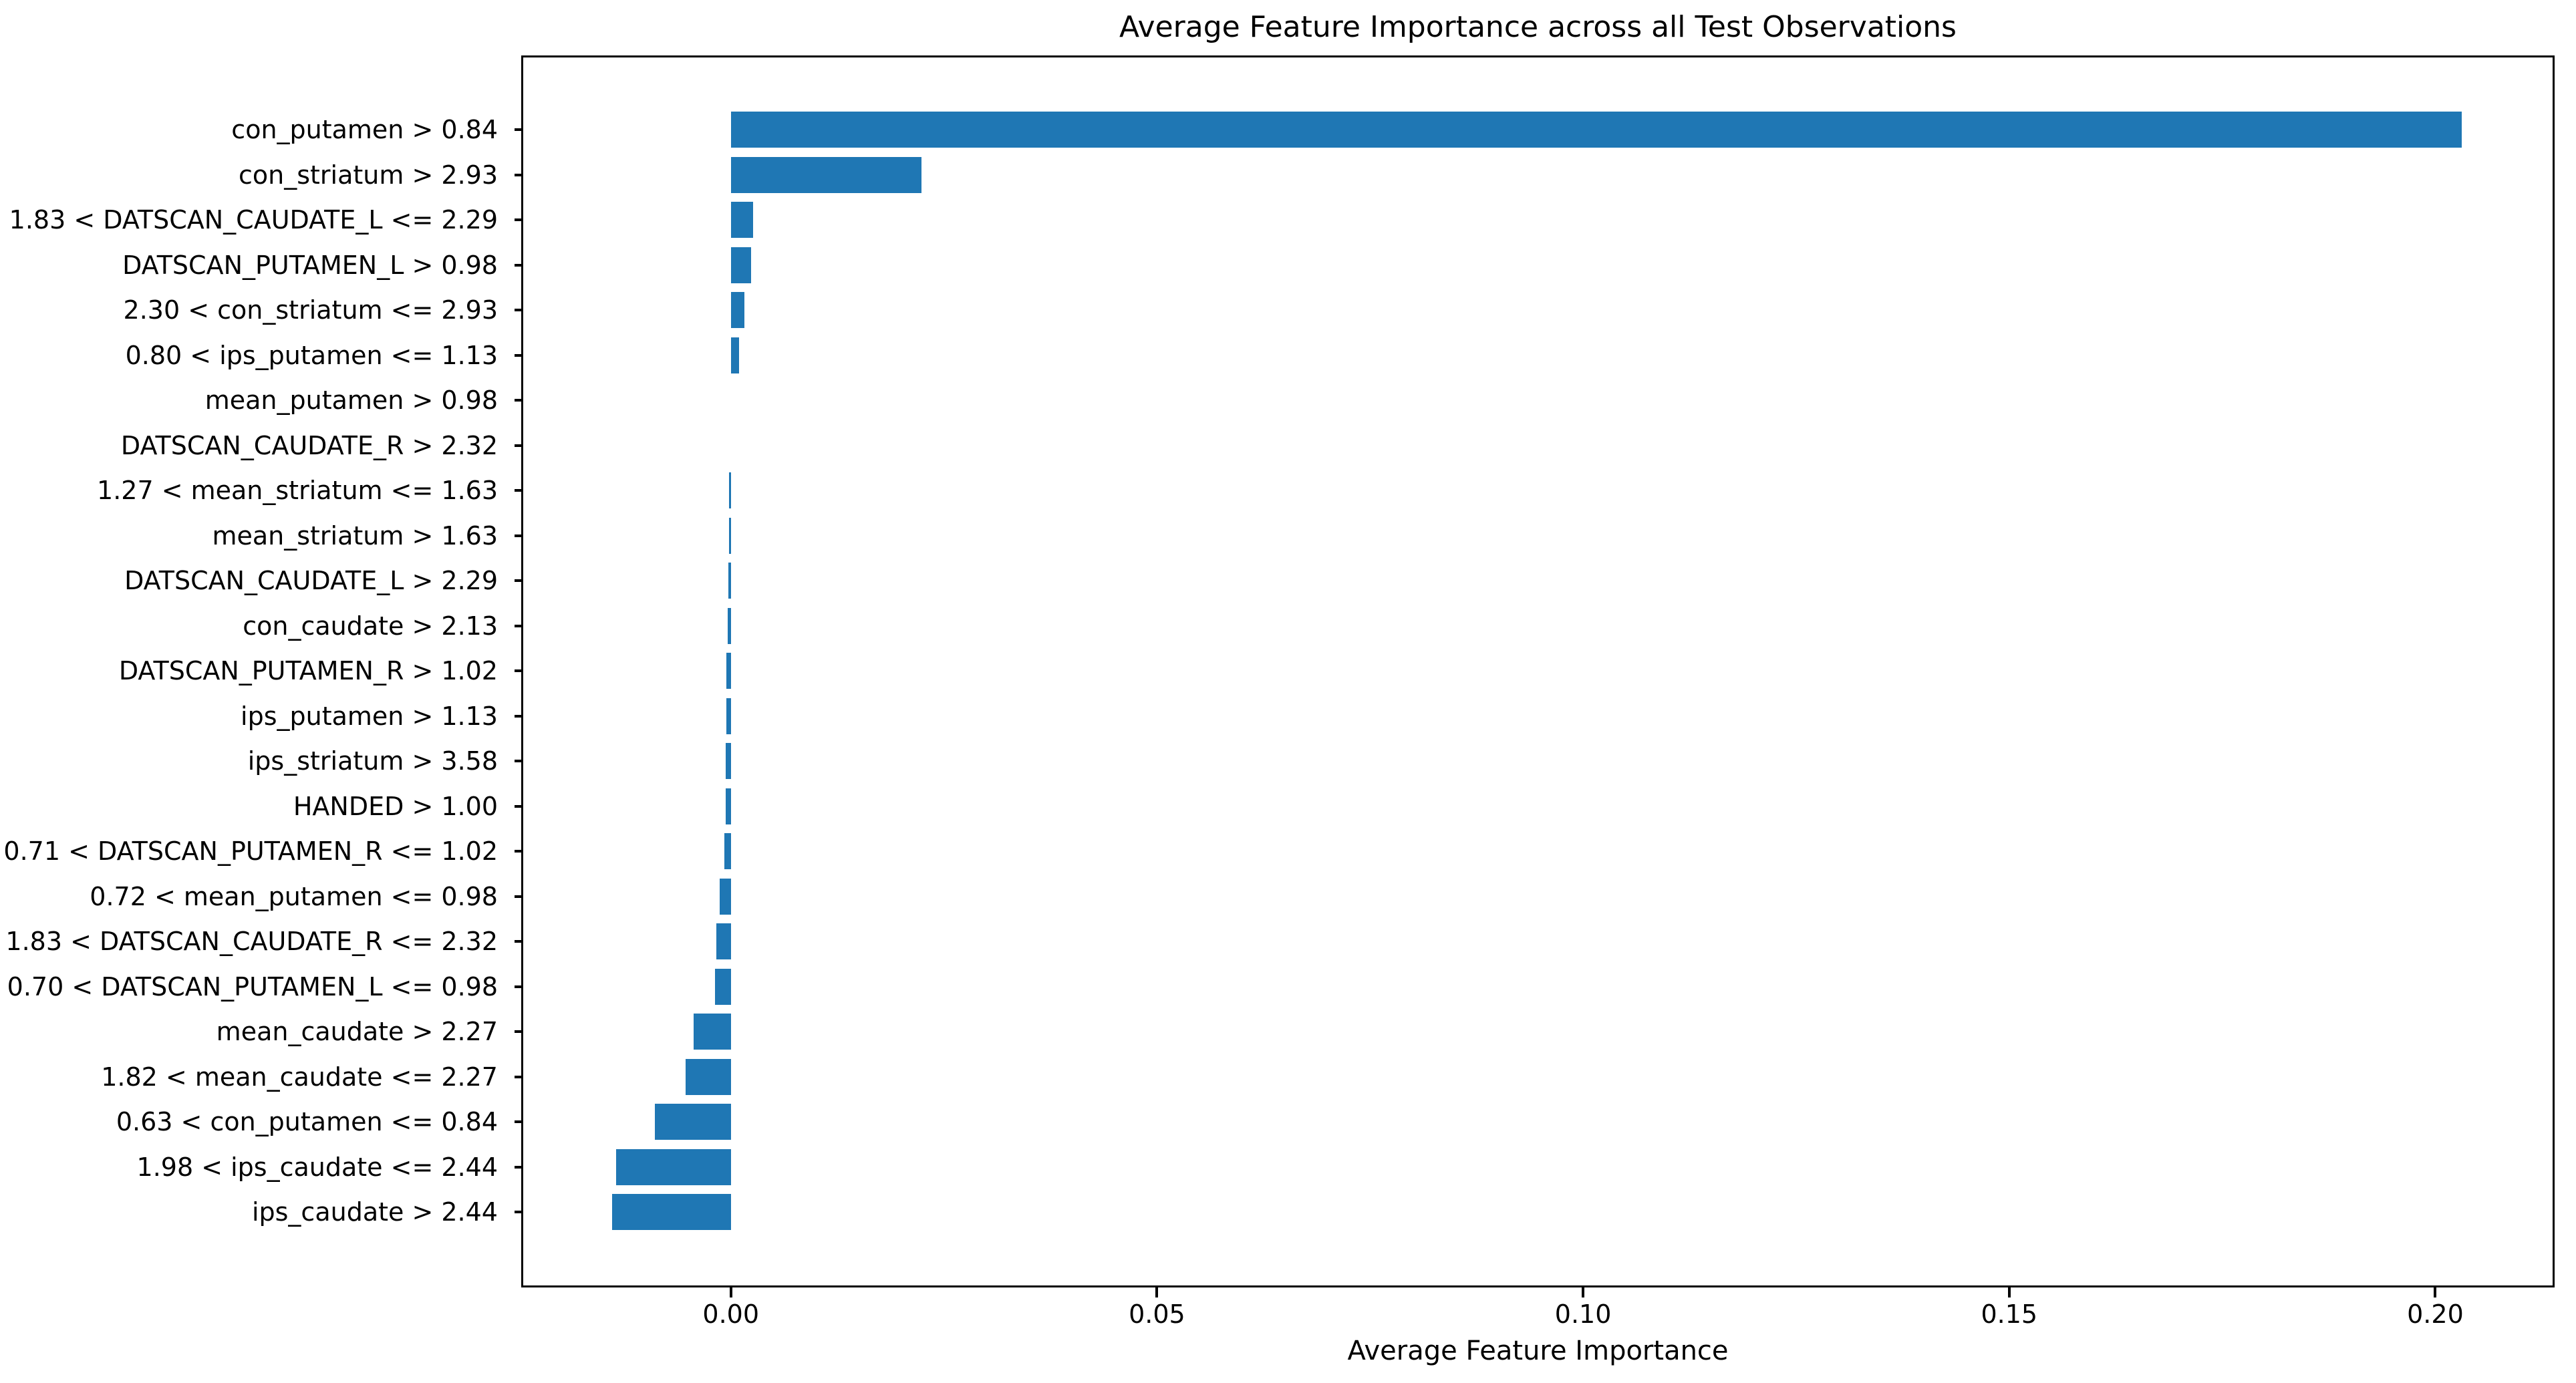  Describe the element at coordinates (310, 310) in the screenshot. I see `y-axis-label: 2.30 < con_striatum <= 2.93` at that location.